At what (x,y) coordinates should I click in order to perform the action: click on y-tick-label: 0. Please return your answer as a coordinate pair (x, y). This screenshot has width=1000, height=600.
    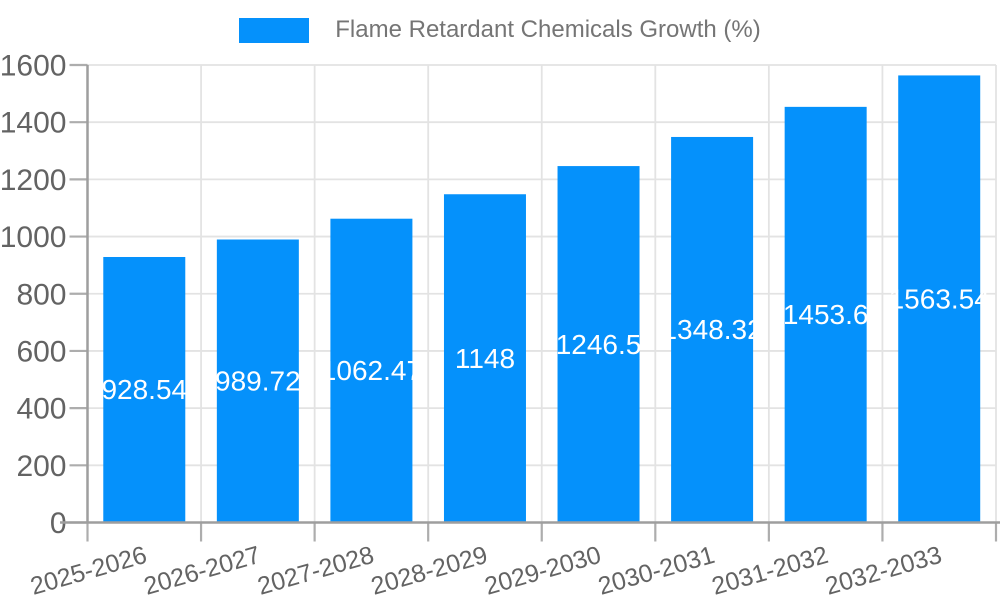
    Looking at the image, I should click on (58, 523).